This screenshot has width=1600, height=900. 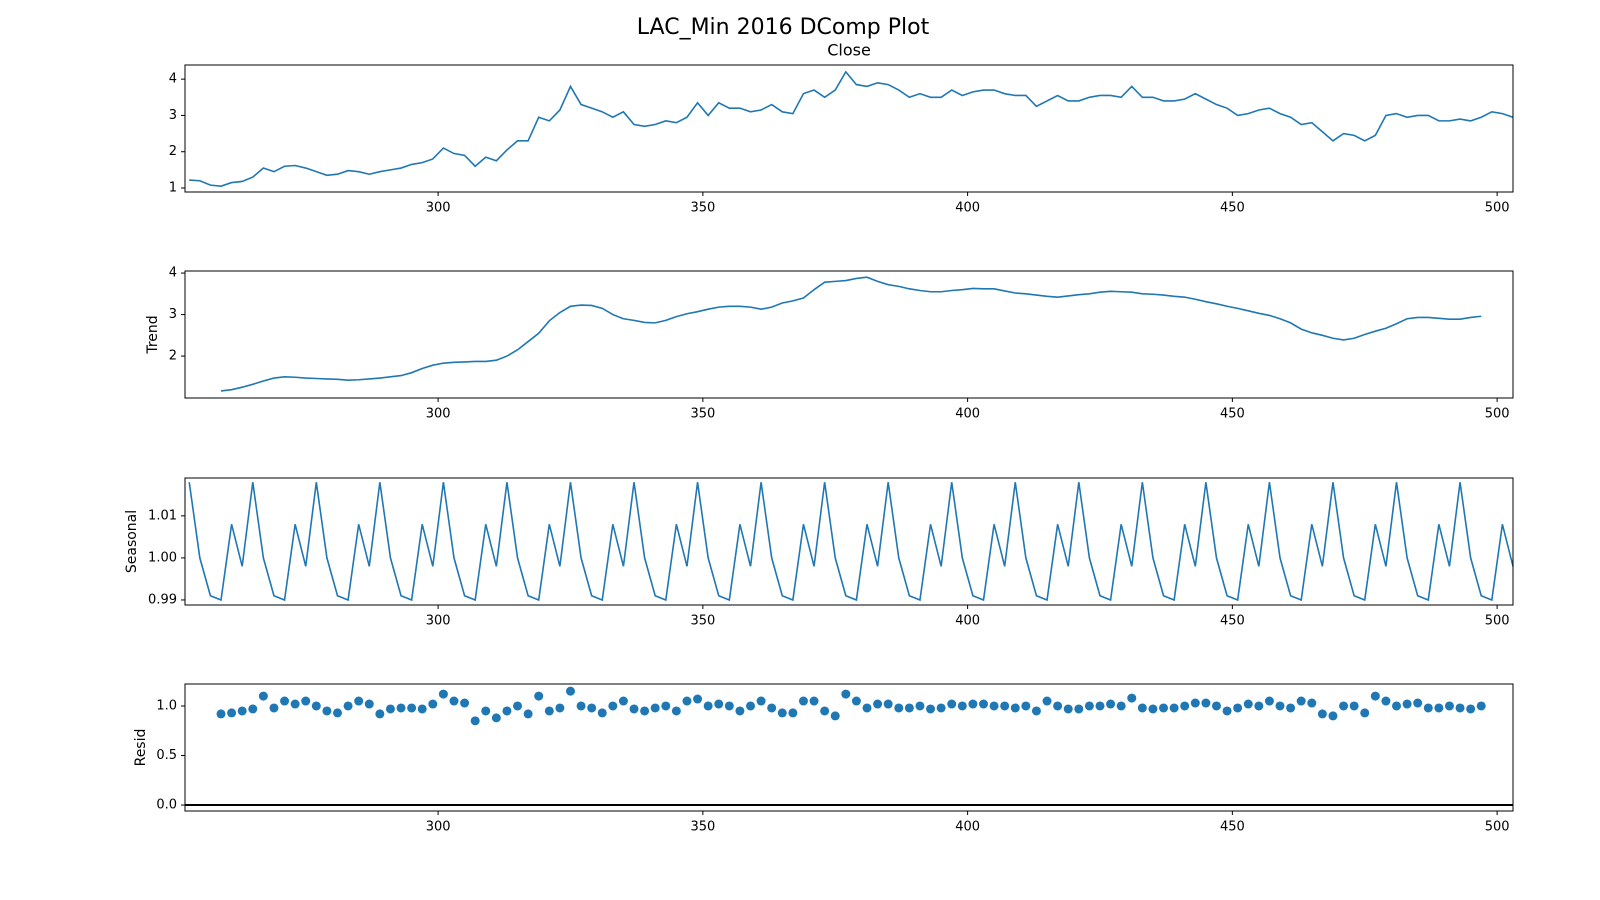 What do you see at coordinates (166, 705) in the screenshot?
I see `y-tick-label: 1.0` at bounding box center [166, 705].